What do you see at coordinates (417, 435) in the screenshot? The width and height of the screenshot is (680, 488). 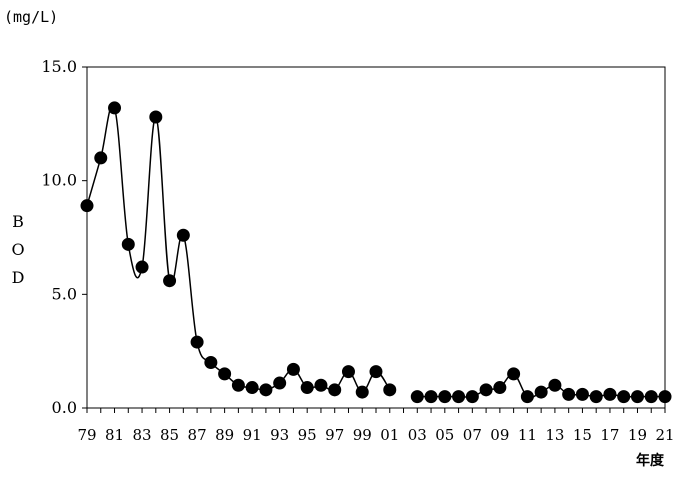 I see `x-tick-label: 03` at bounding box center [417, 435].